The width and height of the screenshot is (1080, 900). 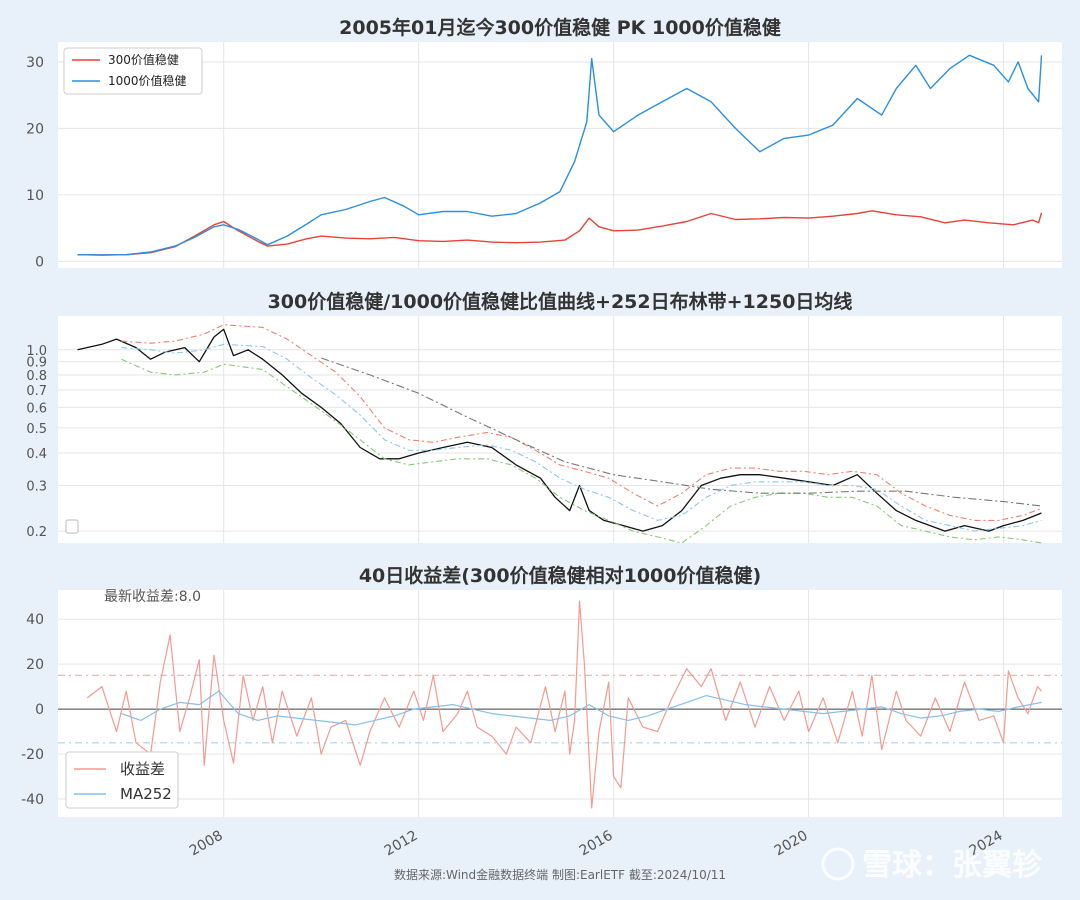 I want to click on y-tick-label: 0.9, so click(x=36, y=363).